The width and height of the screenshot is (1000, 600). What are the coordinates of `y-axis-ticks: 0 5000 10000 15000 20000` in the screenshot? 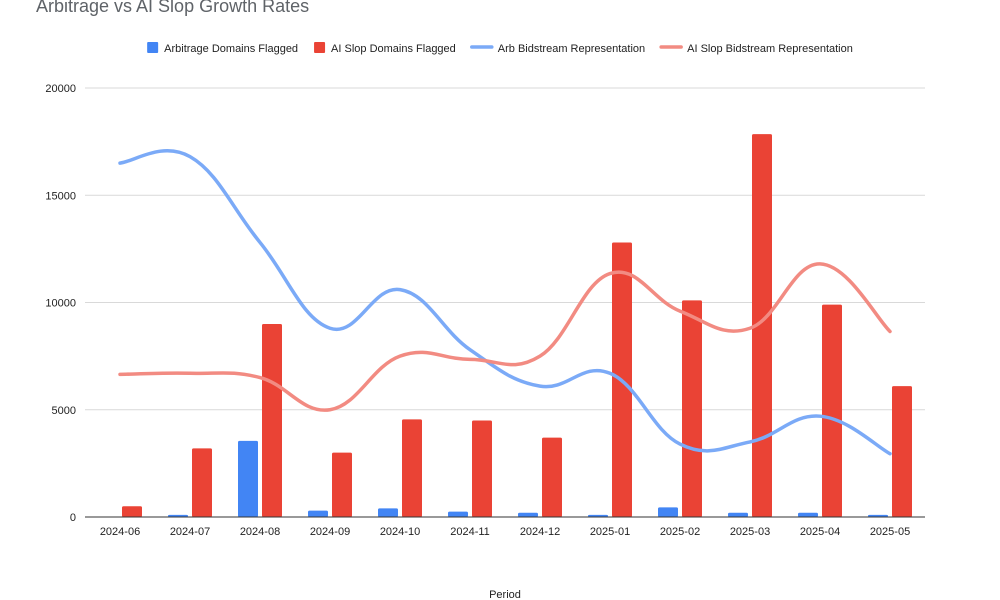 It's located at (60, 303).